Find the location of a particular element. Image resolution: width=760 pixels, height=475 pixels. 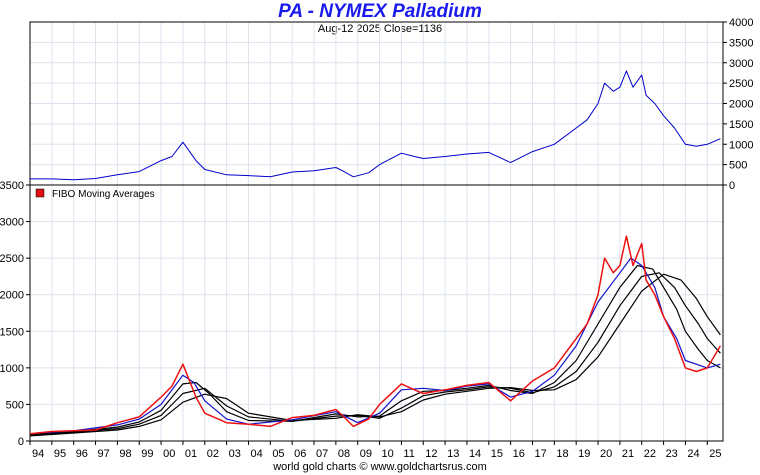

bottom-ytick-label: 3000 is located at coordinates (12, 223).